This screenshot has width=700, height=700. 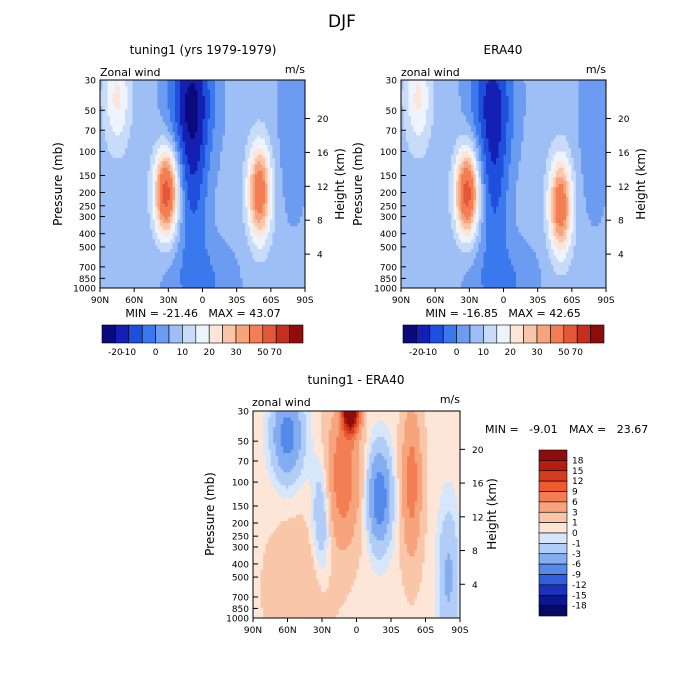 What do you see at coordinates (202, 184) in the screenshot?
I see `contour-field` at bounding box center [202, 184].